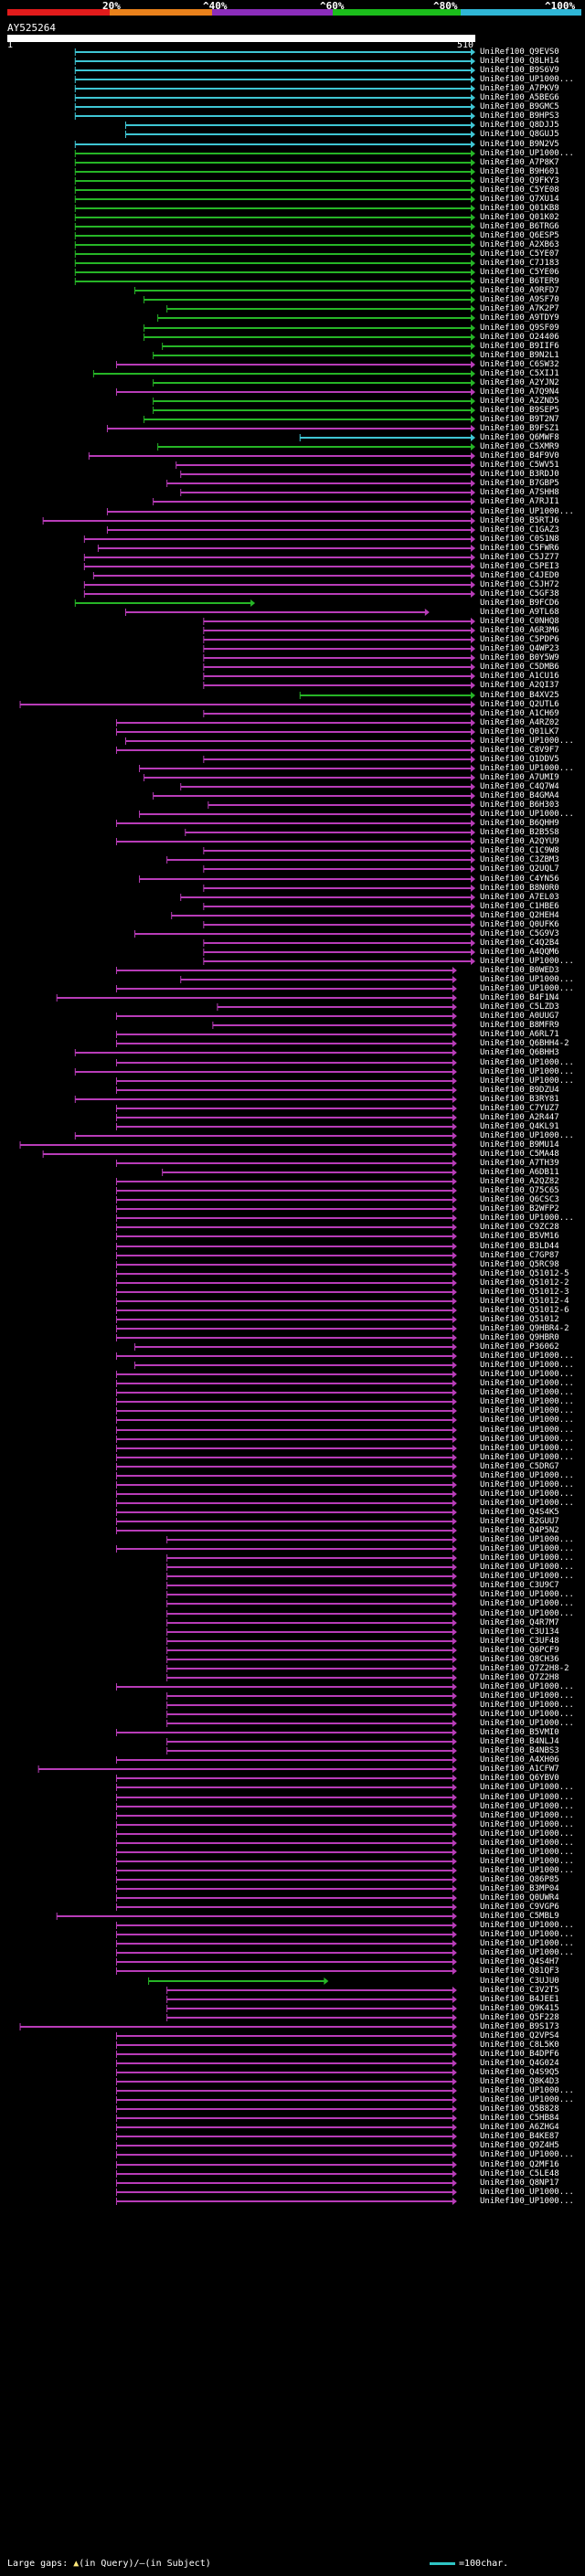 The image size is (585, 2576). What do you see at coordinates (293, 630) in the screenshot?
I see `hit-row: UniRef100_A6R3M6` at bounding box center [293, 630].